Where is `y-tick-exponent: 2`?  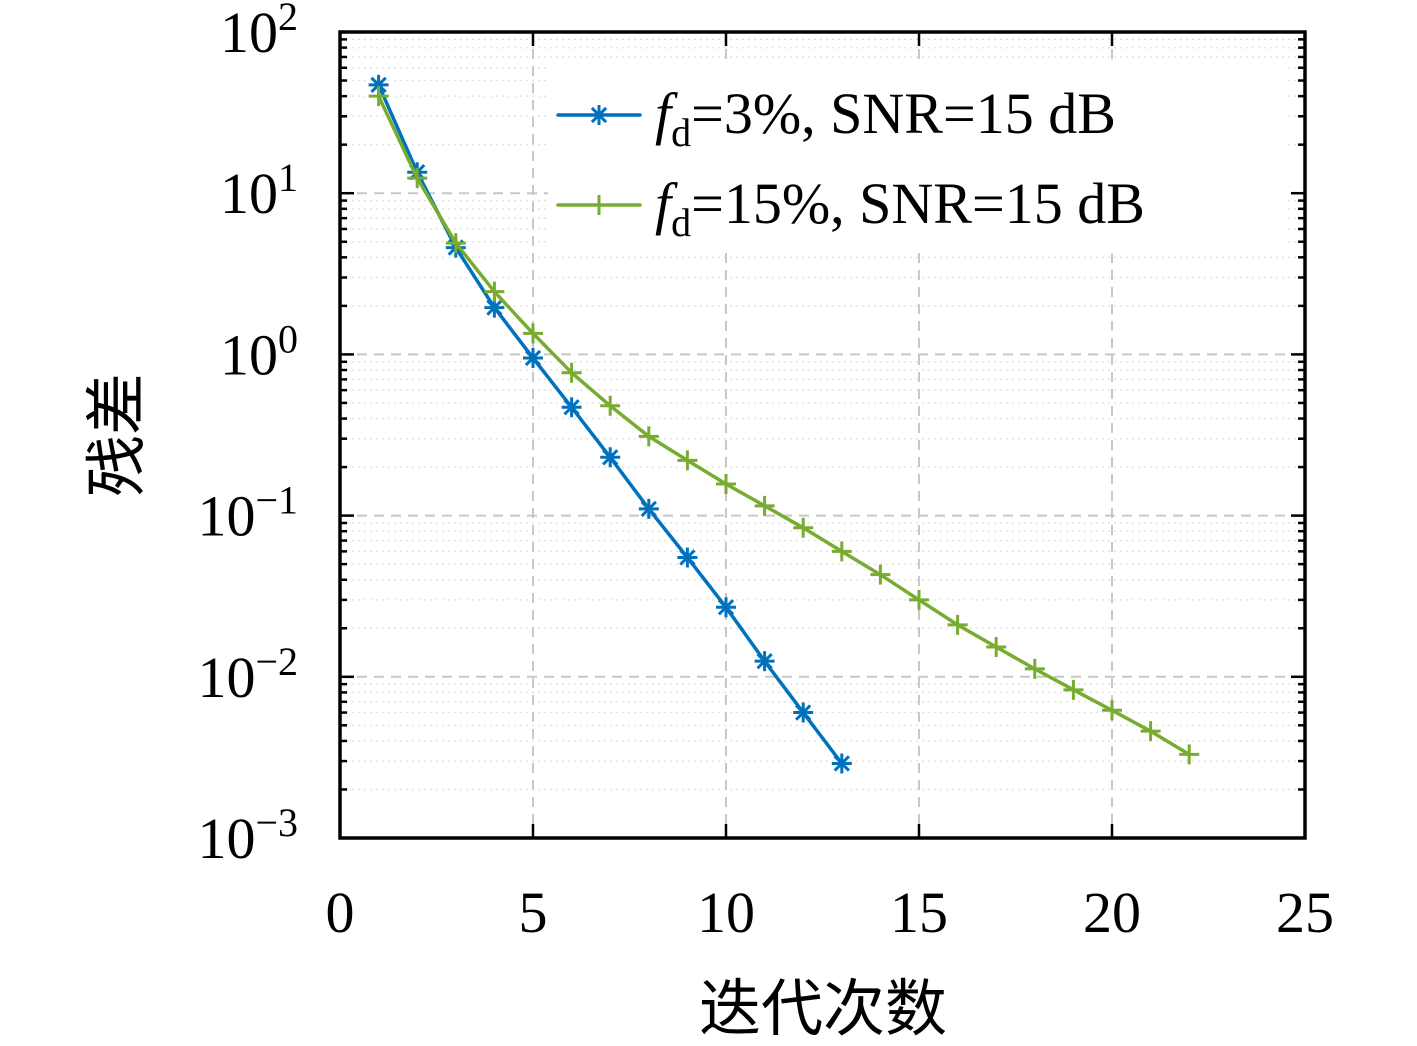 y-tick-exponent: 2 is located at coordinates (288, 19).